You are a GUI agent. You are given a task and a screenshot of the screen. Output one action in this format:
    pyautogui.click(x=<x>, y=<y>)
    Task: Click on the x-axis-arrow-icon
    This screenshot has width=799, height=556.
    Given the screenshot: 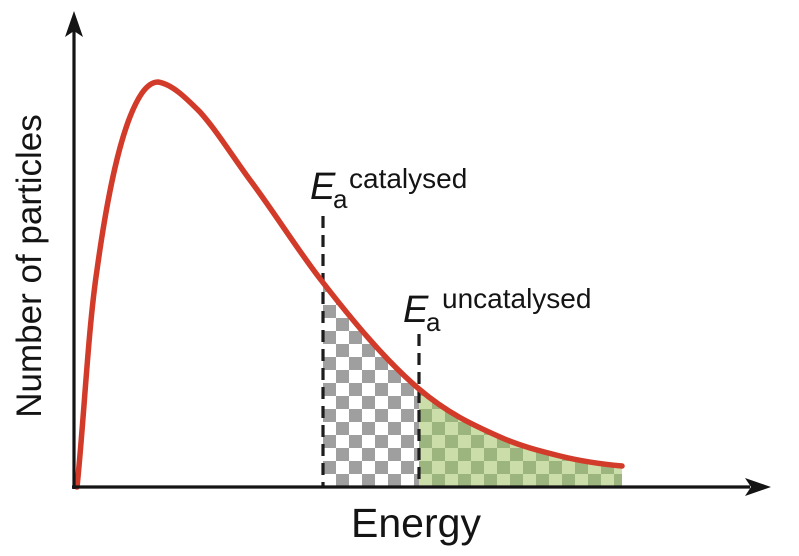 What is the action you would take?
    pyautogui.click(x=758, y=487)
    